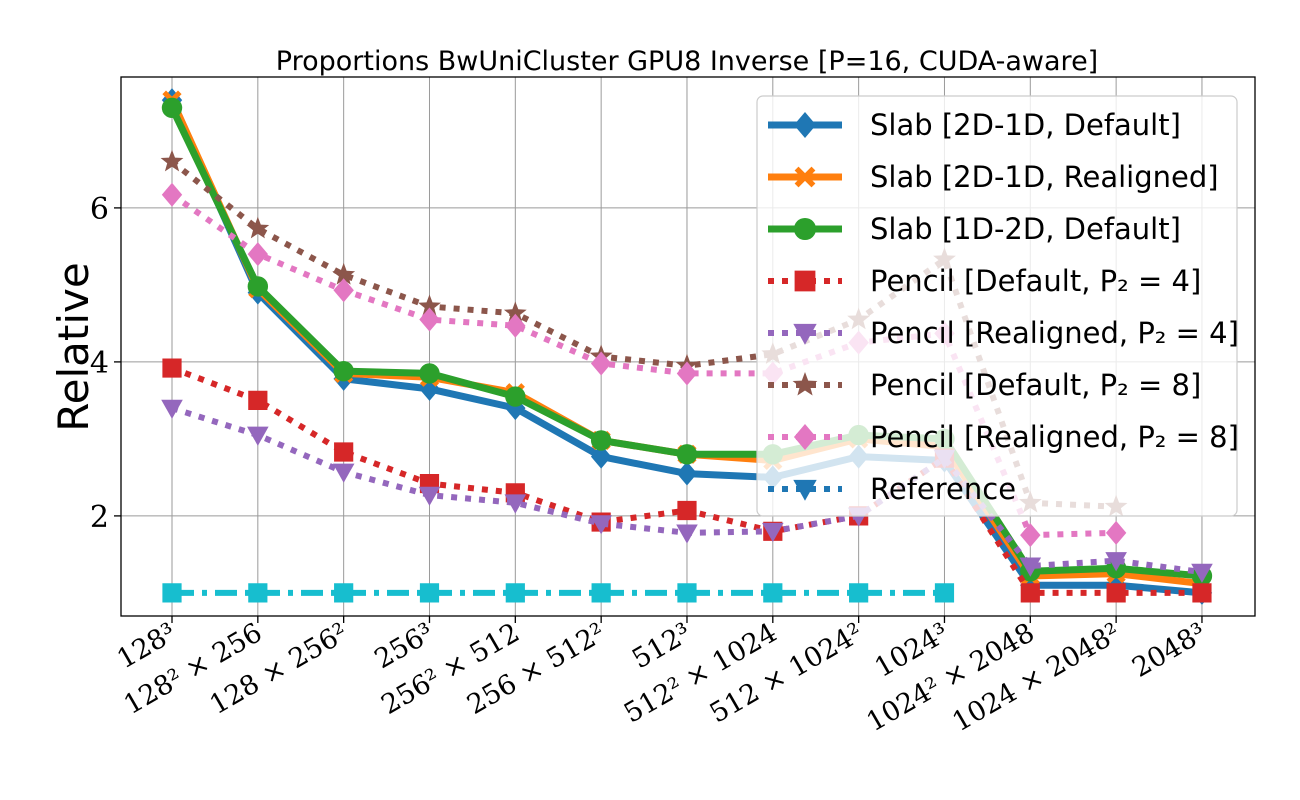 This screenshot has width=1300, height=800. I want to click on legend-label: Slab [1D-2D, Default], so click(1025, 229).